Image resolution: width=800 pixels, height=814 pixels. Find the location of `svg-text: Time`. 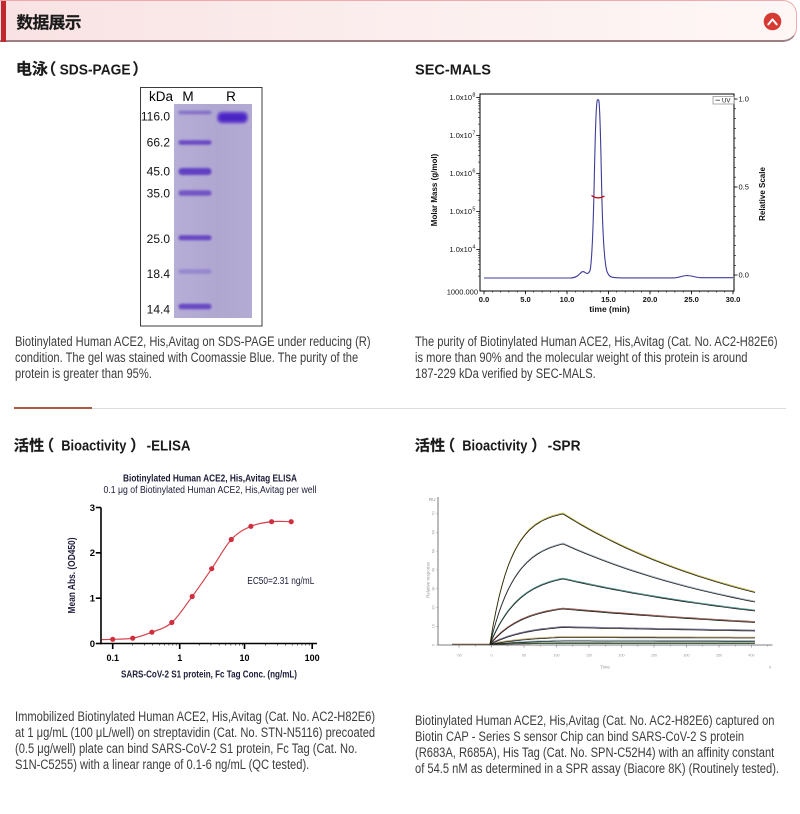

svg-text: Time is located at coordinates (605, 667).